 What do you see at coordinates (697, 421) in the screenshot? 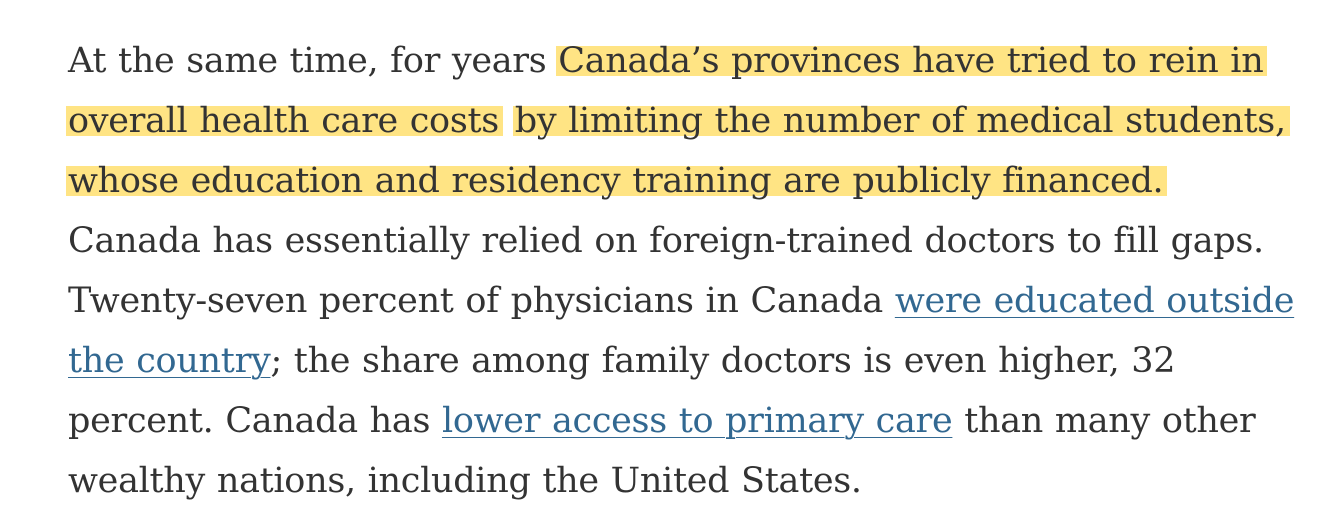
I see `link-lower-access-primary-care: lower access to primary care` at bounding box center [697, 421].